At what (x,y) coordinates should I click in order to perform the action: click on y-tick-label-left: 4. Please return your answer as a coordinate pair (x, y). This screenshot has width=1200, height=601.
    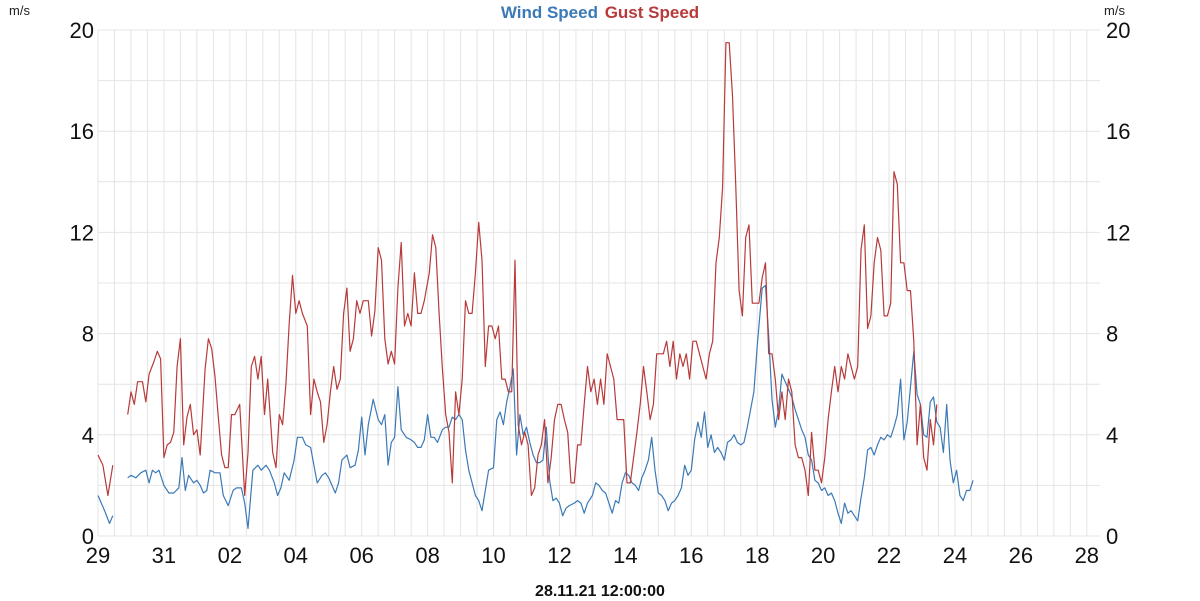
    Looking at the image, I should click on (88, 435).